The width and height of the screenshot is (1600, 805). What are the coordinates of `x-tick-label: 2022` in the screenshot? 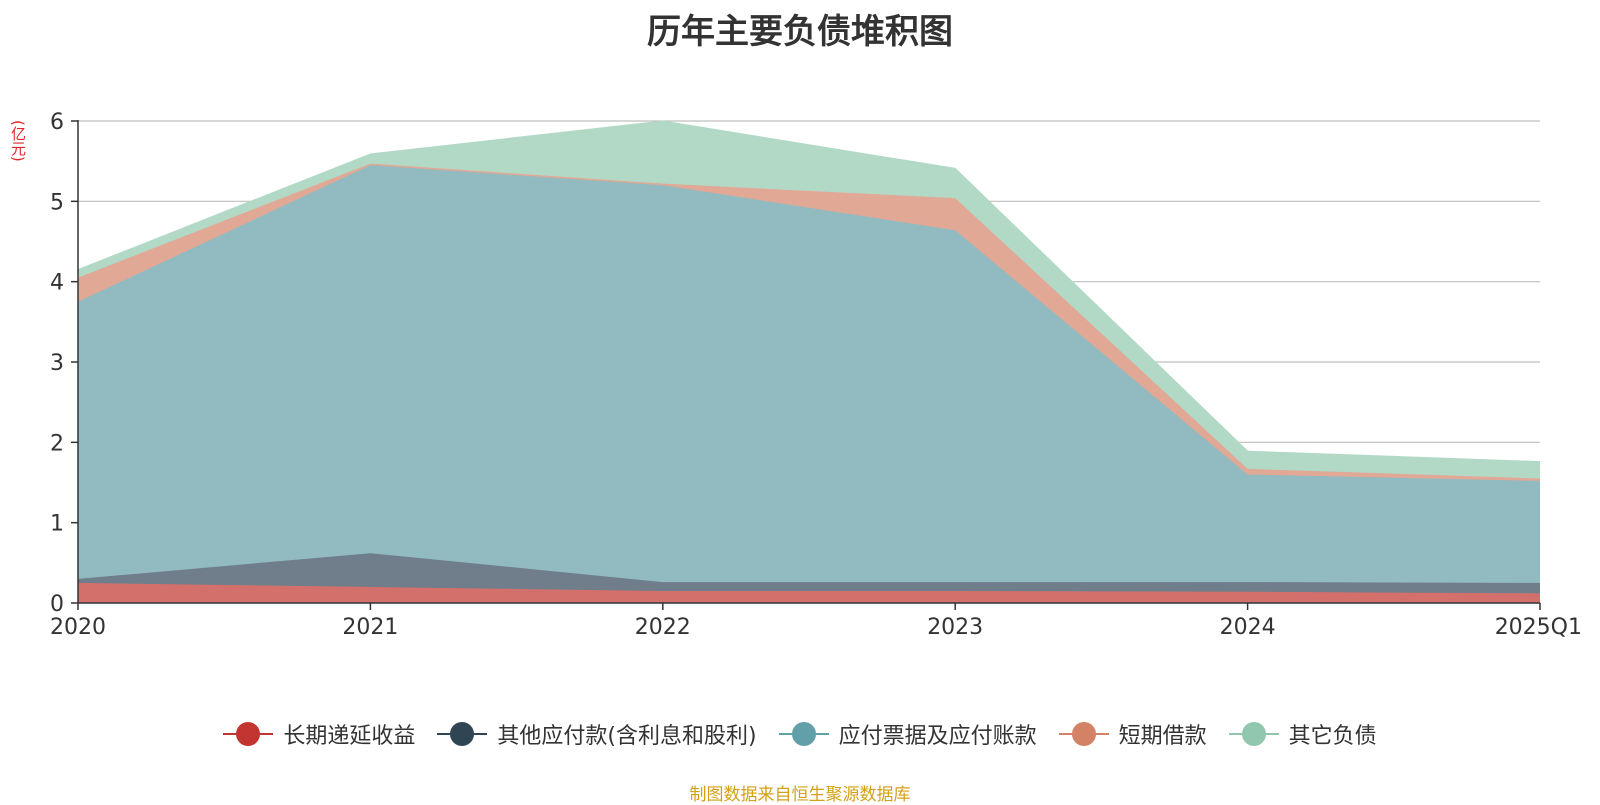 It's located at (663, 627).